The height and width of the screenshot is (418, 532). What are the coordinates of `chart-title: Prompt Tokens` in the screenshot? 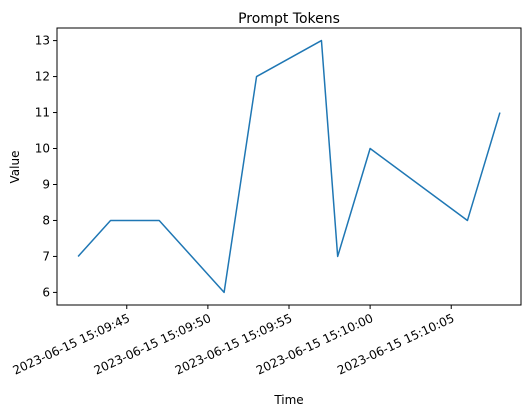 It's located at (289, 19).